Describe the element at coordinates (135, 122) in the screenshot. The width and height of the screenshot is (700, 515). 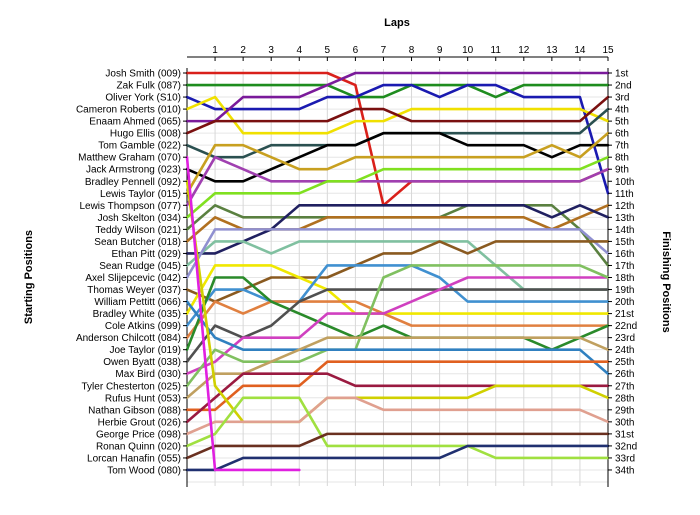
I see `start-position-label: Enaam Ahmed (065)` at that location.